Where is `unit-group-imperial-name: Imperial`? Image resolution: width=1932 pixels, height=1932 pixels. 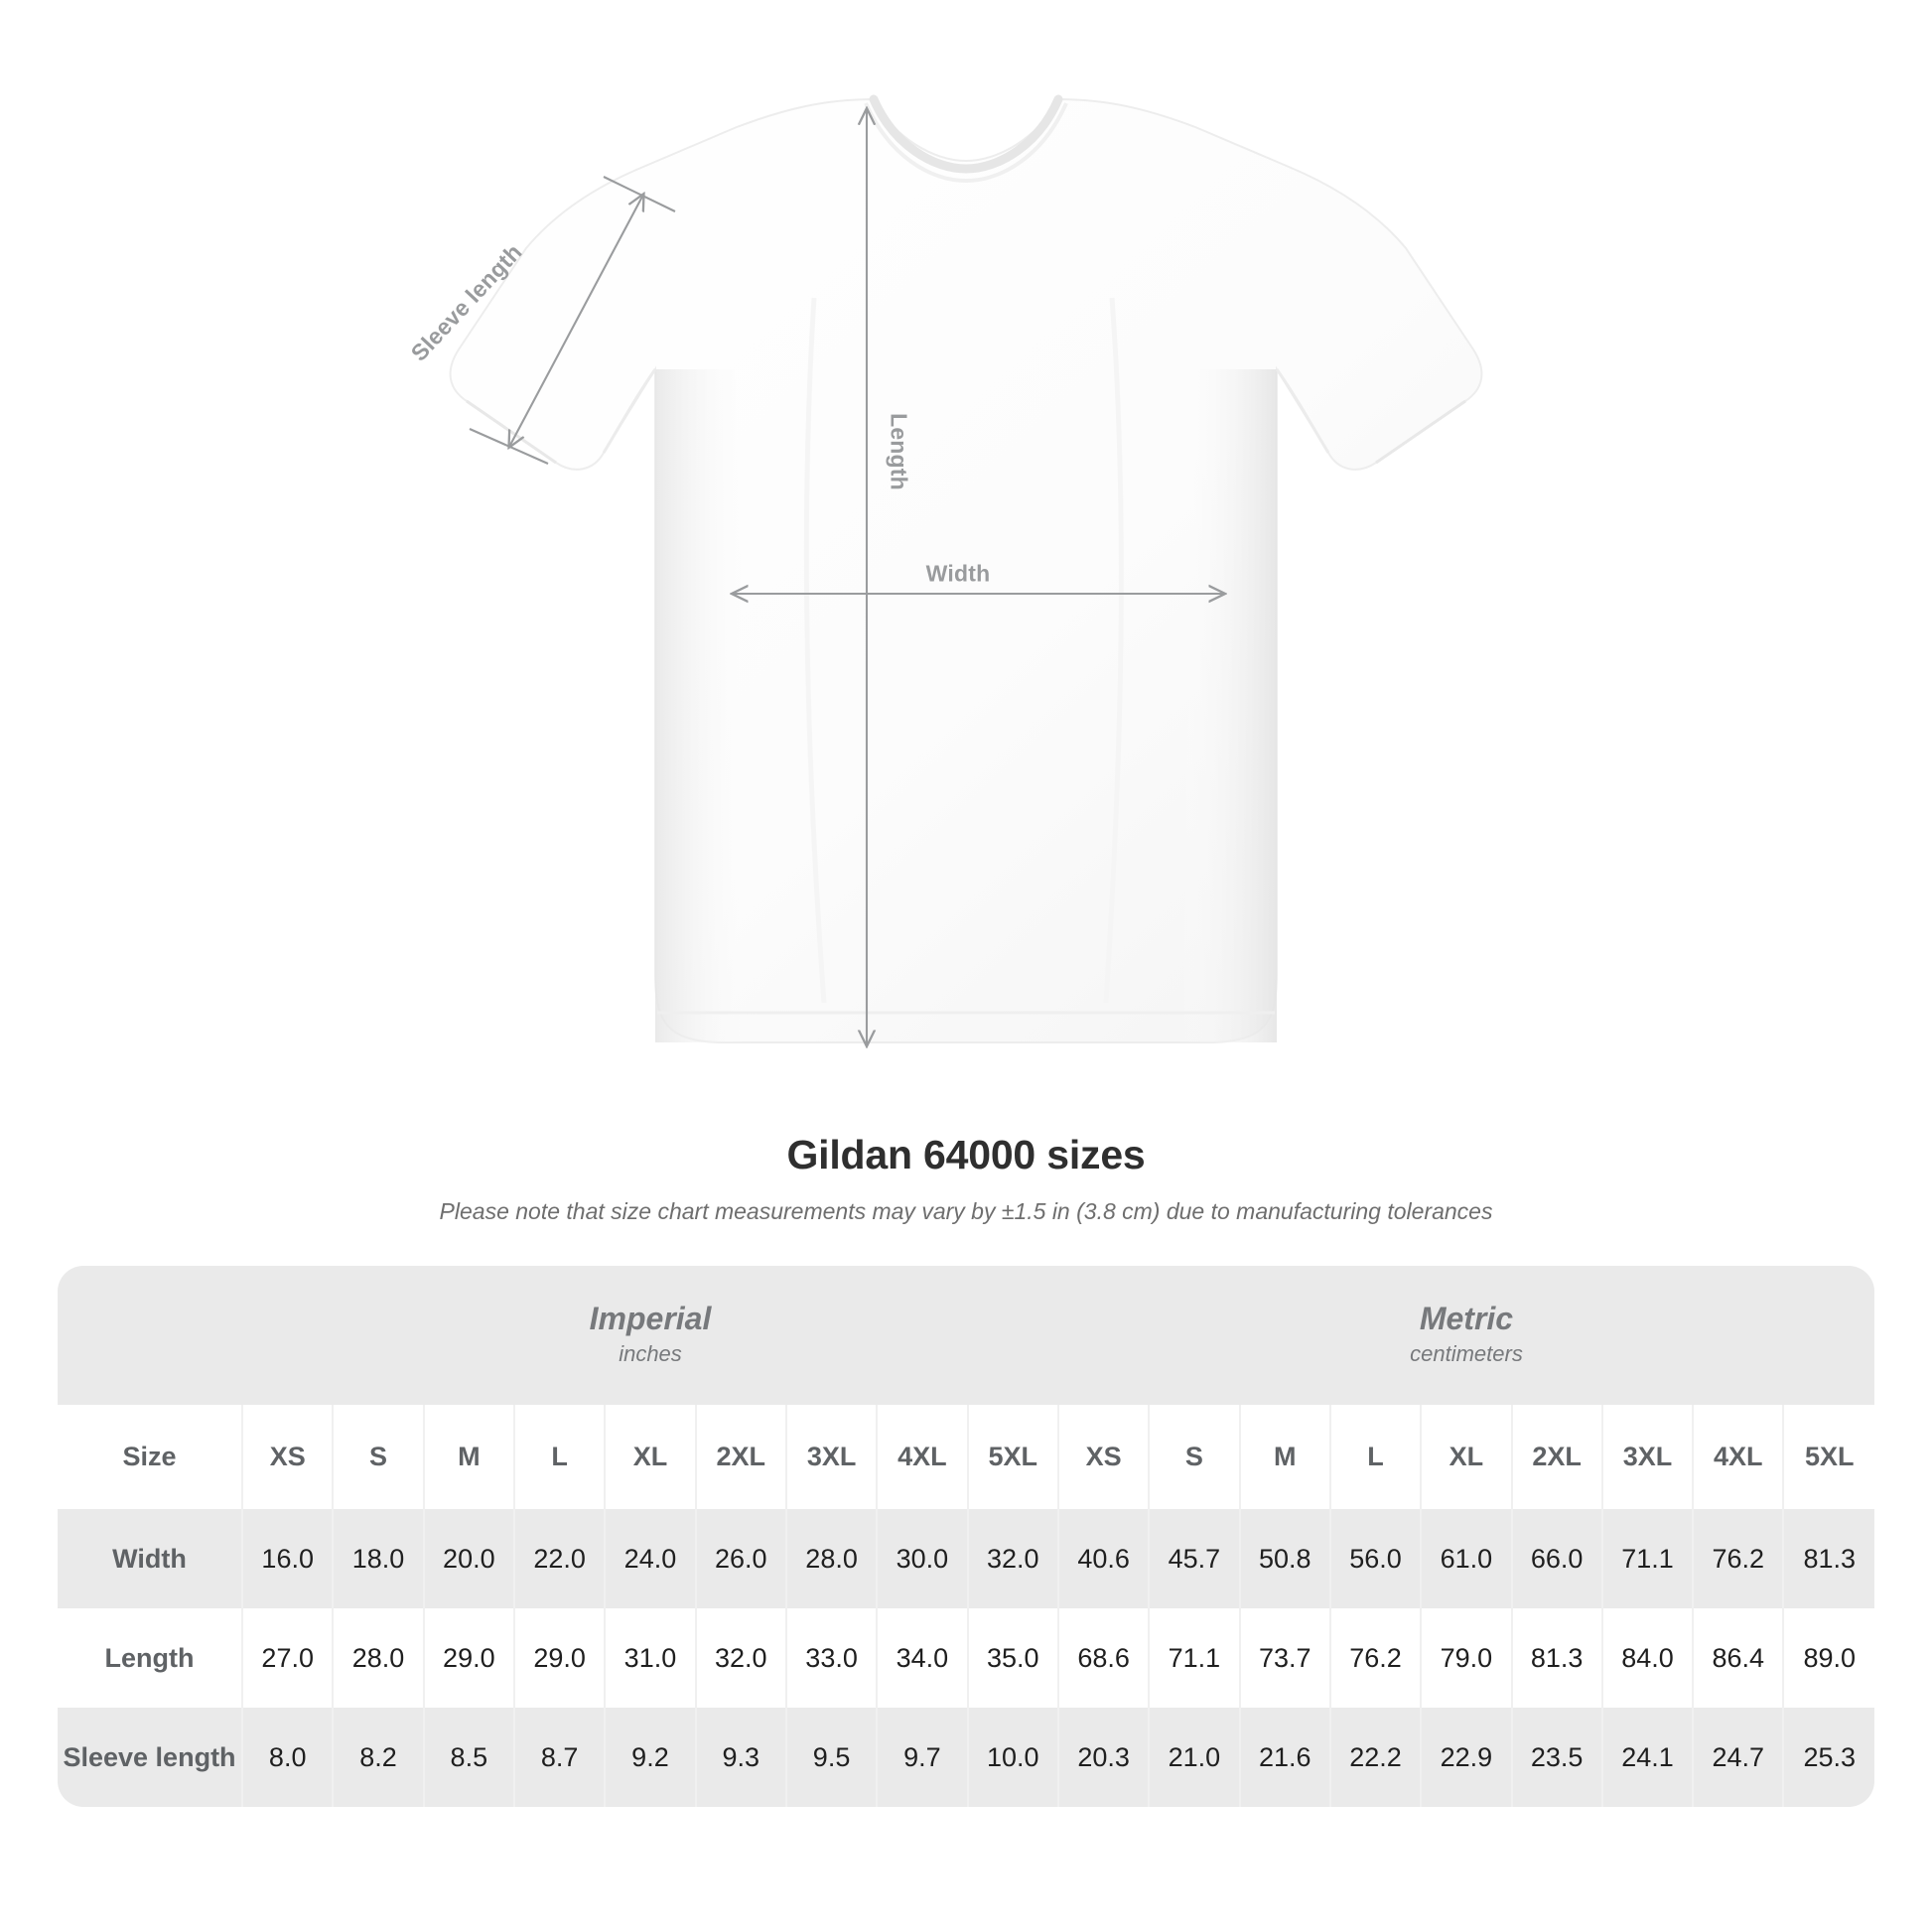
unit-group-imperial-name: Imperial is located at coordinates (650, 1319).